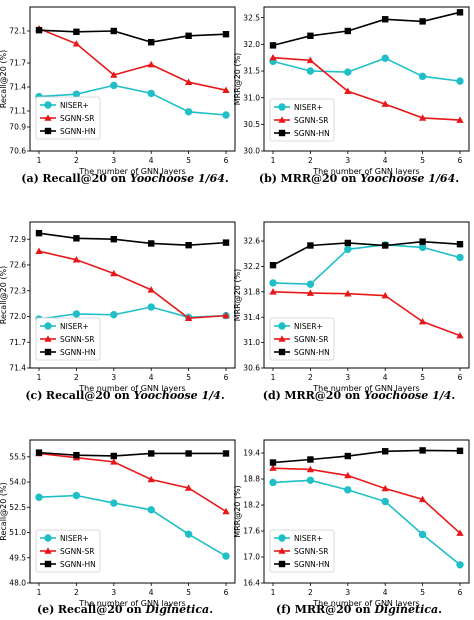 Image resolution: width=474 pixels, height=620 pixels. What do you see at coordinates (308, 326) in the screenshot?
I see `legend-entry: NISER+` at bounding box center [308, 326].